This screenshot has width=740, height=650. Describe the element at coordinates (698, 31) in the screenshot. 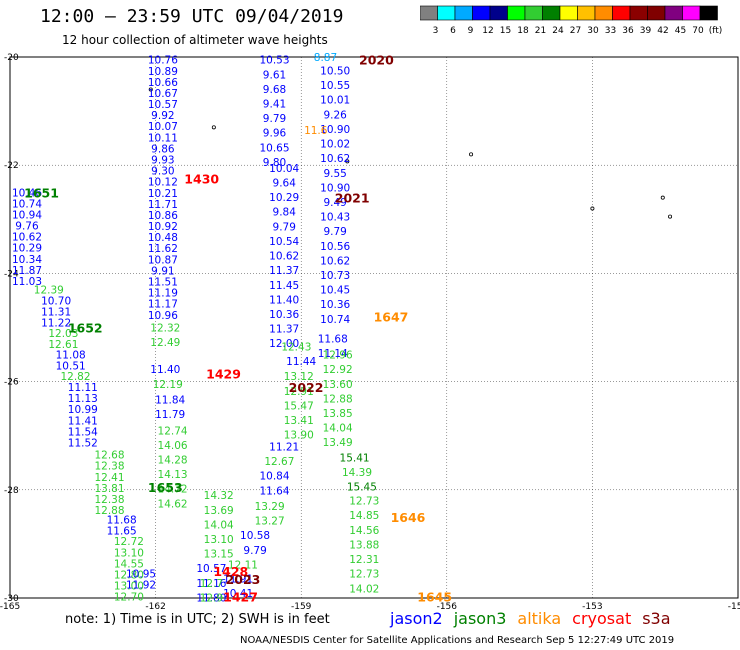

I see `colorbar-label: 70` at that location.